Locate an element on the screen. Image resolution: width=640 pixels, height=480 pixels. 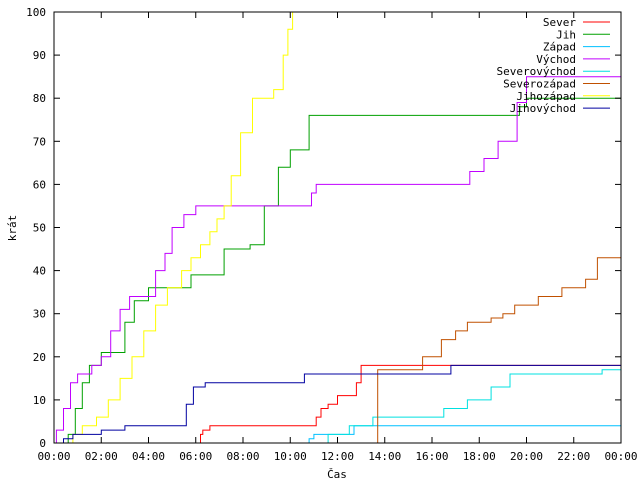
x-tick-label: 16:00 is located at coordinates (431, 456).